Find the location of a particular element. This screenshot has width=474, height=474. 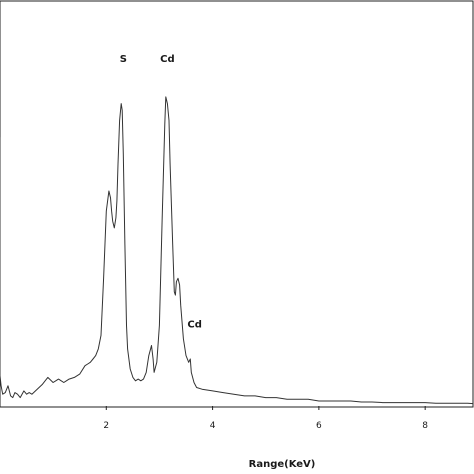

x-axis-label: Range(KeV) is located at coordinates (282, 464).